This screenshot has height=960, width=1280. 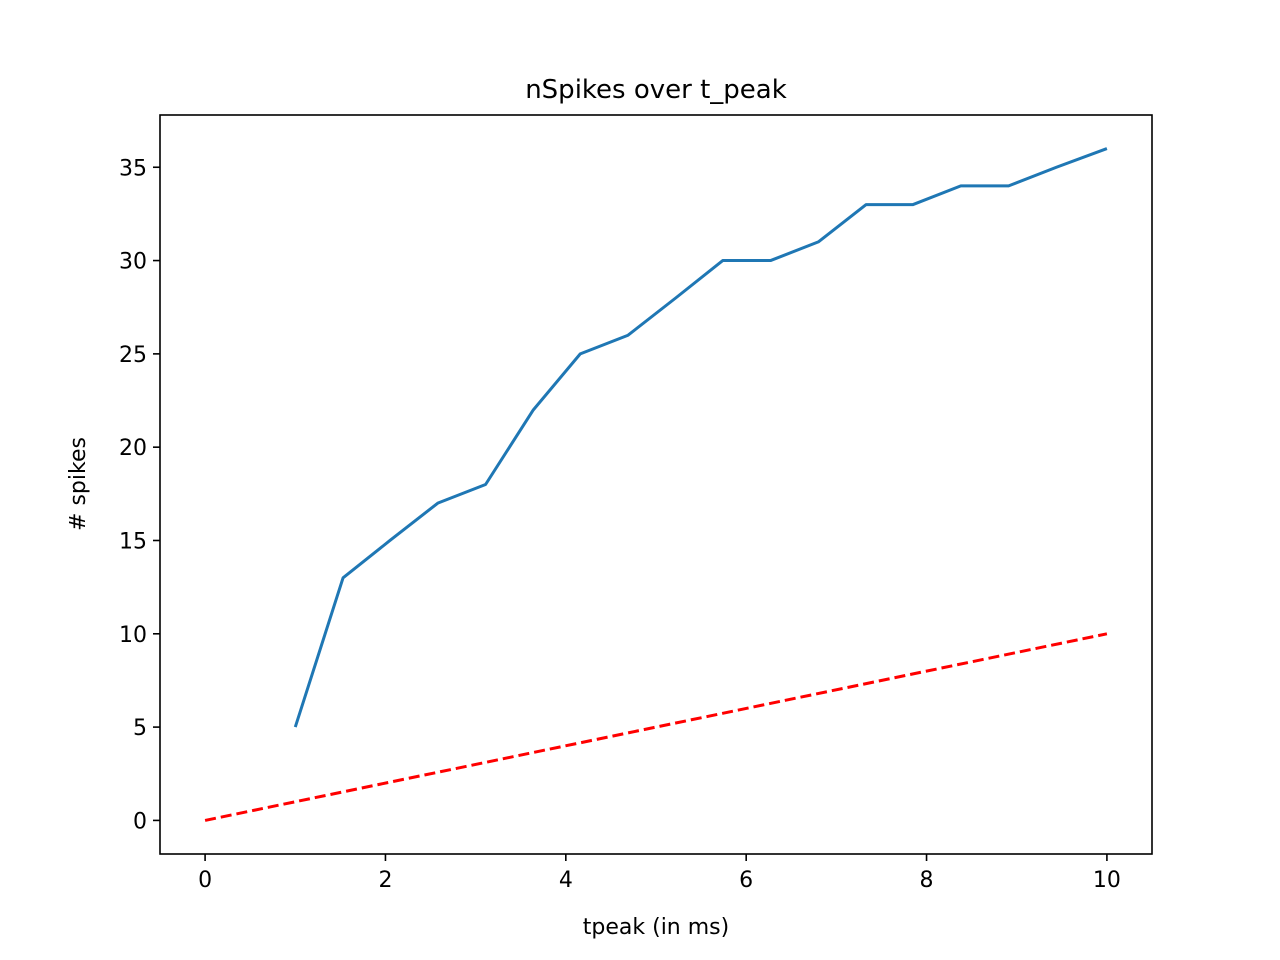 I want to click on x-axis: 0 2 4 6 8 10, so click(x=659, y=873).